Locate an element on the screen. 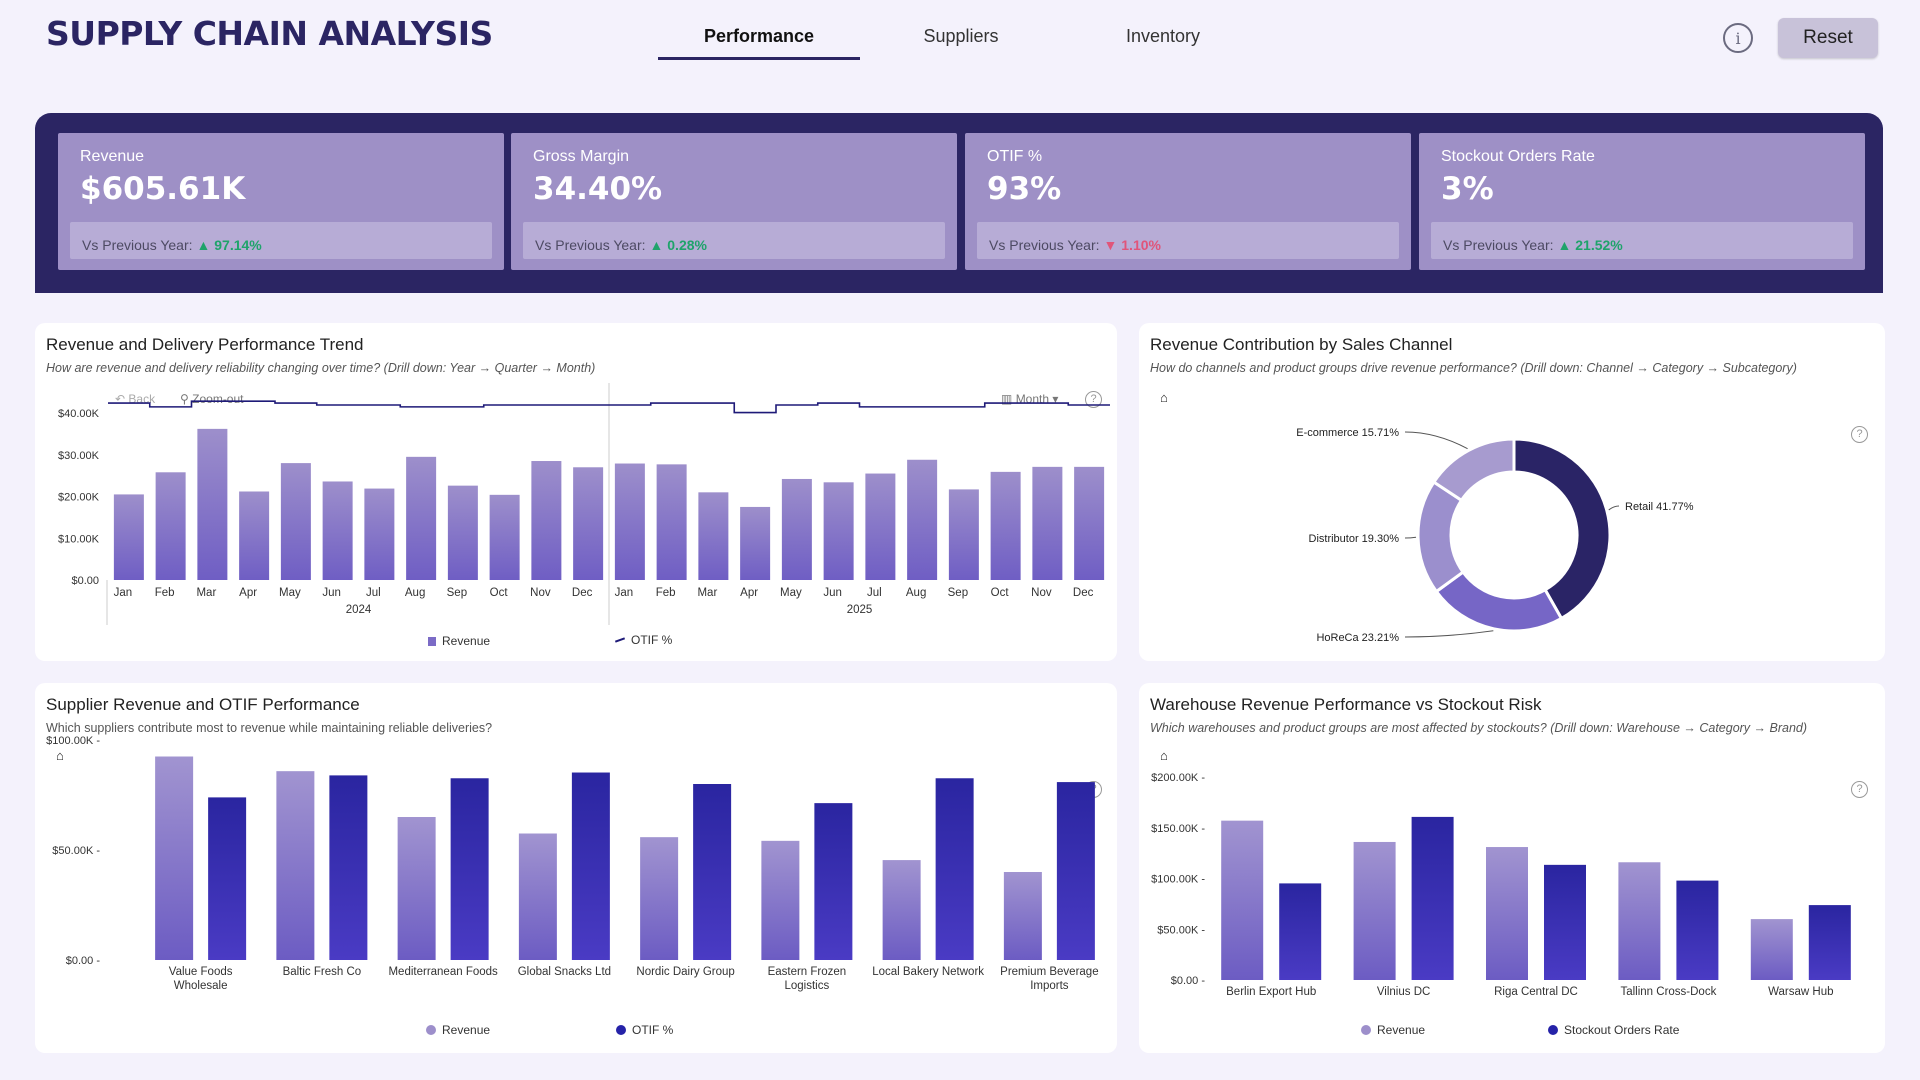 Image resolution: width=1920 pixels, height=1080 pixels. granularity-dropdown: ▥ Month ▾ is located at coordinates (1030, 399).